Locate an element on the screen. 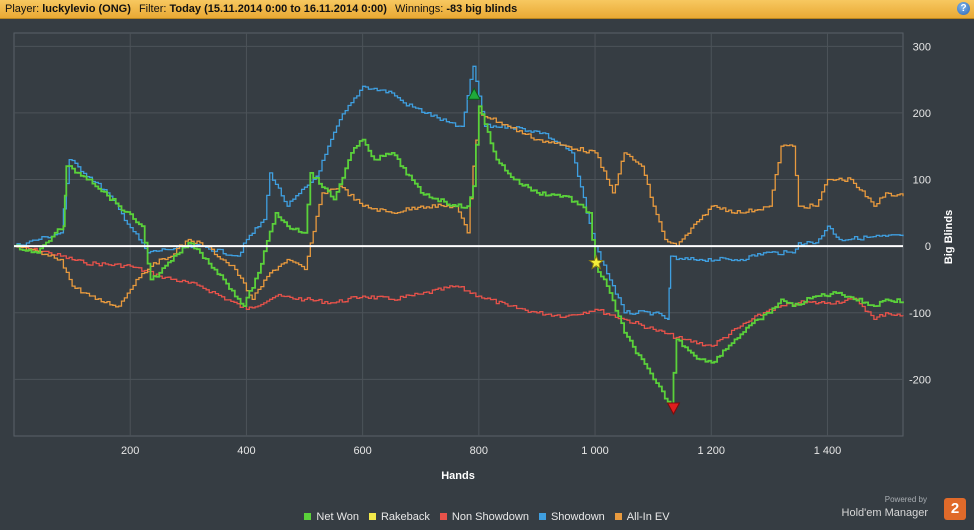 Image resolution: width=974 pixels, height=530 pixels. legend-item: All-In EV is located at coordinates (642, 517).